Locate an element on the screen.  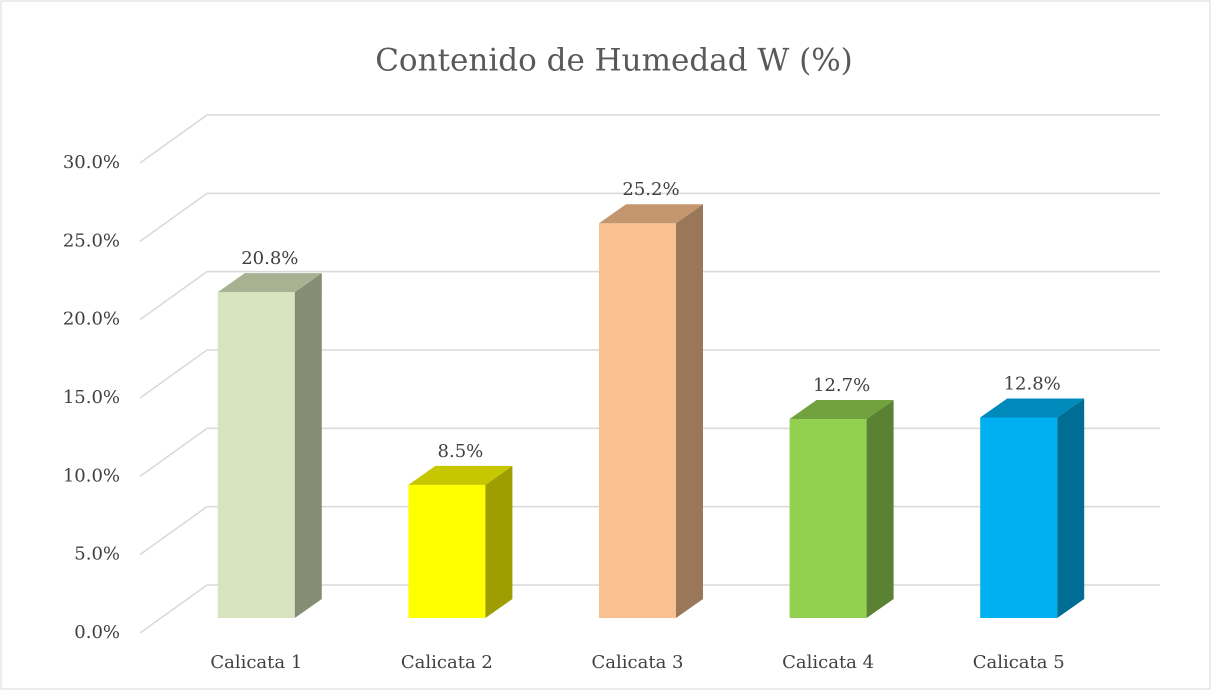
y-tick-label: 15.0% is located at coordinates (91, 397).